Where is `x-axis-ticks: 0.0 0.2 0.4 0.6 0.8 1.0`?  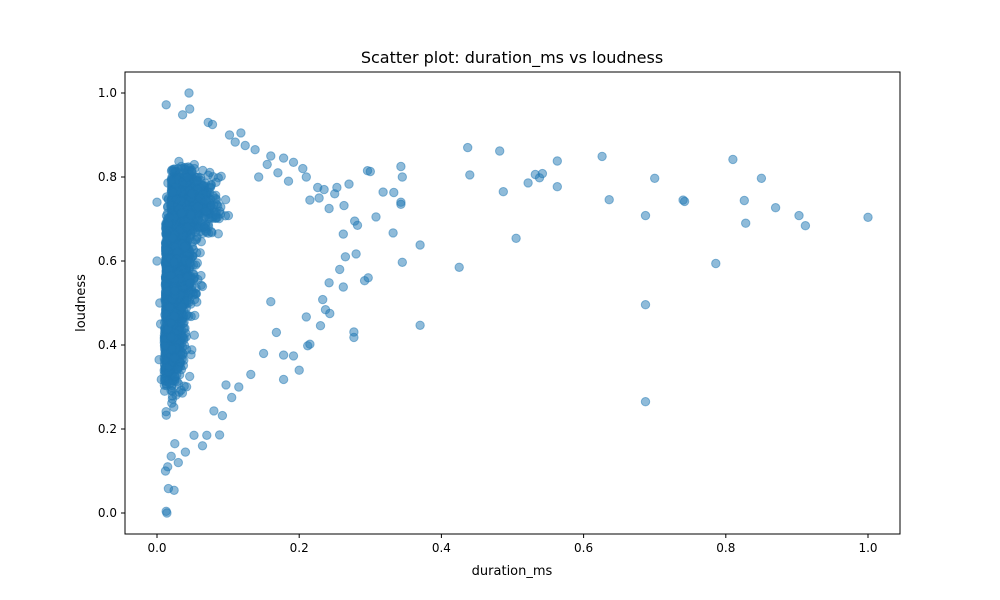 x-axis-ticks: 0.0 0.2 0.4 0.6 0.8 1.0 is located at coordinates (512, 544).